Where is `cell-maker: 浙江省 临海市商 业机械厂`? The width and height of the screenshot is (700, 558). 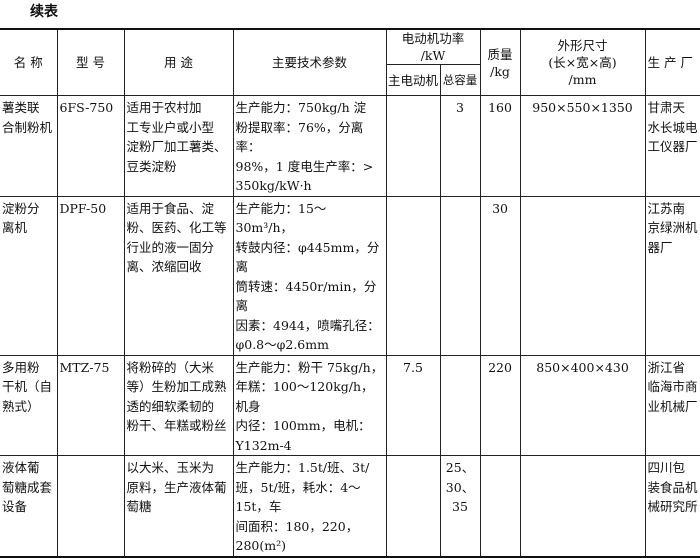 cell-maker: 浙江省 临海市商 业机械厂 is located at coordinates (672, 405).